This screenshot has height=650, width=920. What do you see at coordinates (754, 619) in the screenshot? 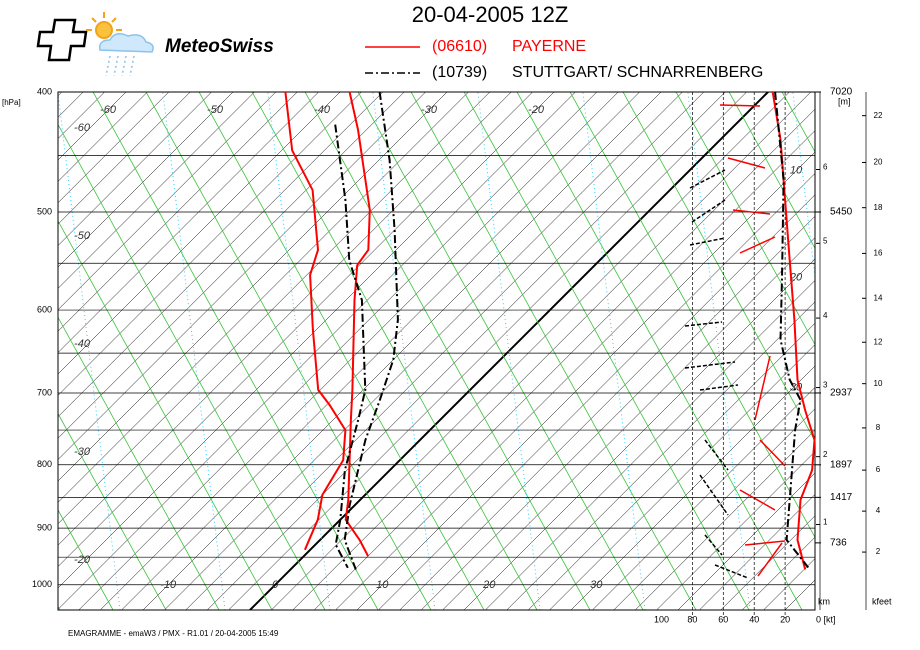
I see `wind-tick-label: 40` at bounding box center [754, 619].